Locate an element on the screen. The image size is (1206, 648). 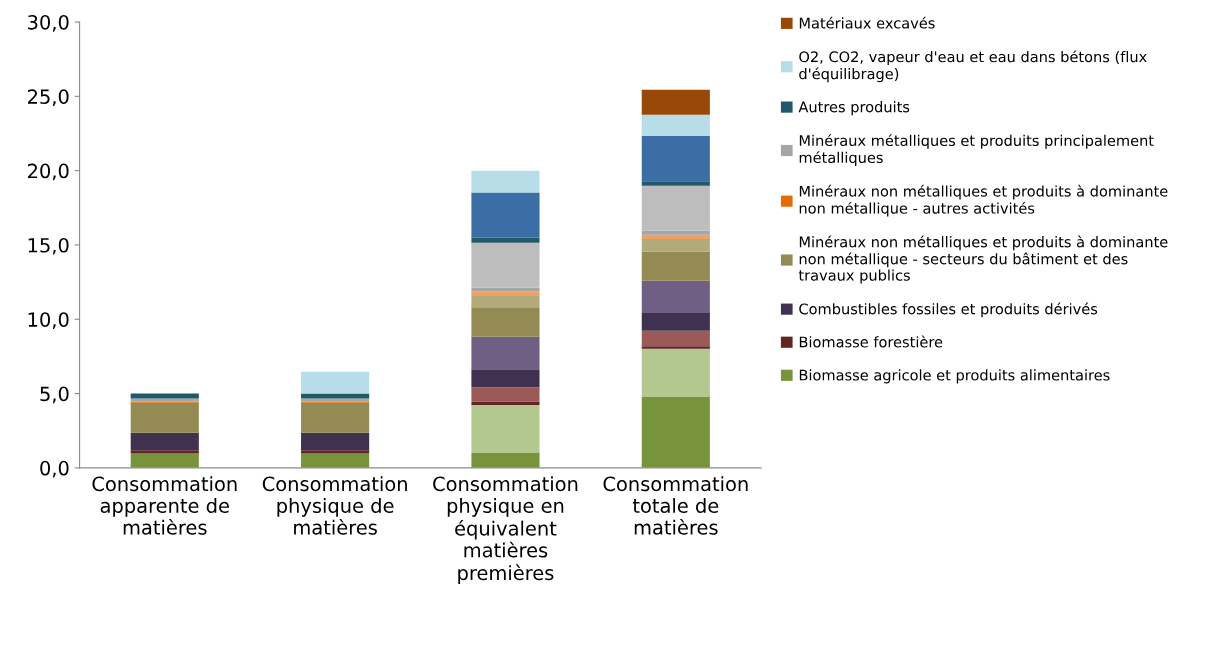
y-tick-label: 25,0 is located at coordinates (48, 97).